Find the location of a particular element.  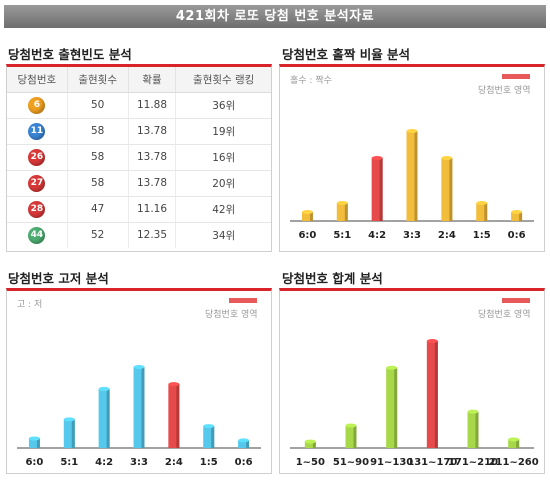

odd-even-legend-swatch is located at coordinates (516, 76).